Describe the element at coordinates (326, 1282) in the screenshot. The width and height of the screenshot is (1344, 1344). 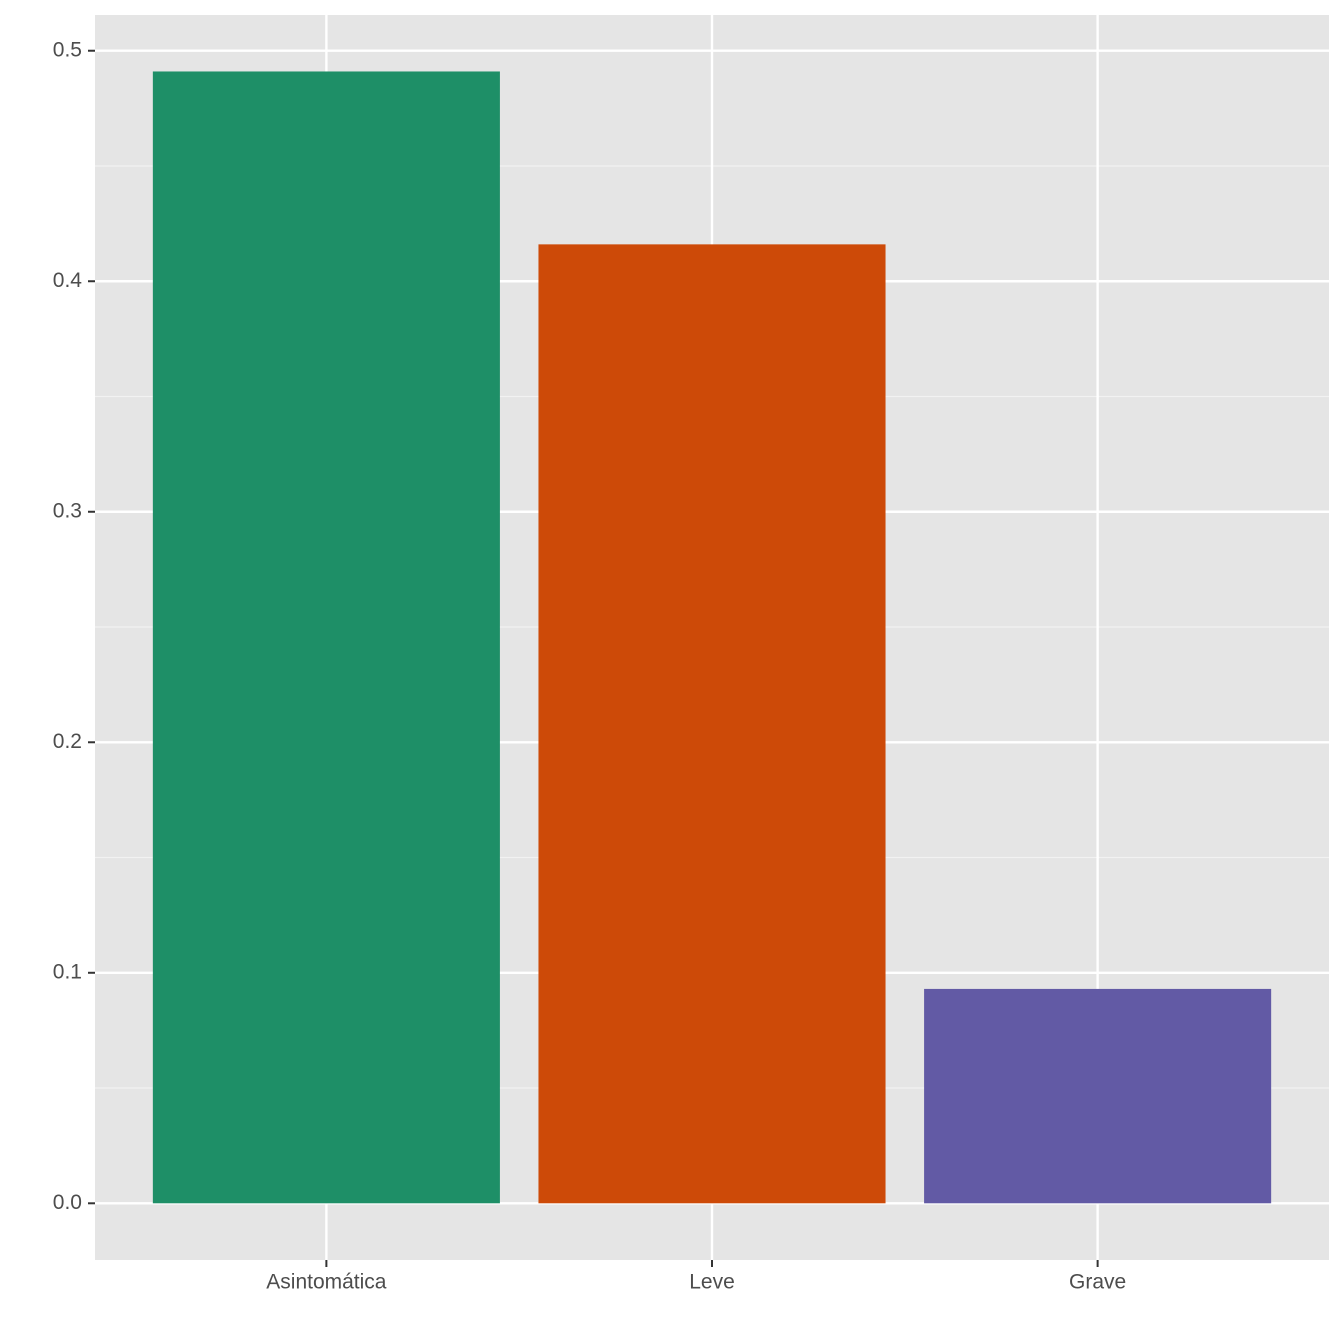
I see `x-tick-label: Asintomática` at that location.